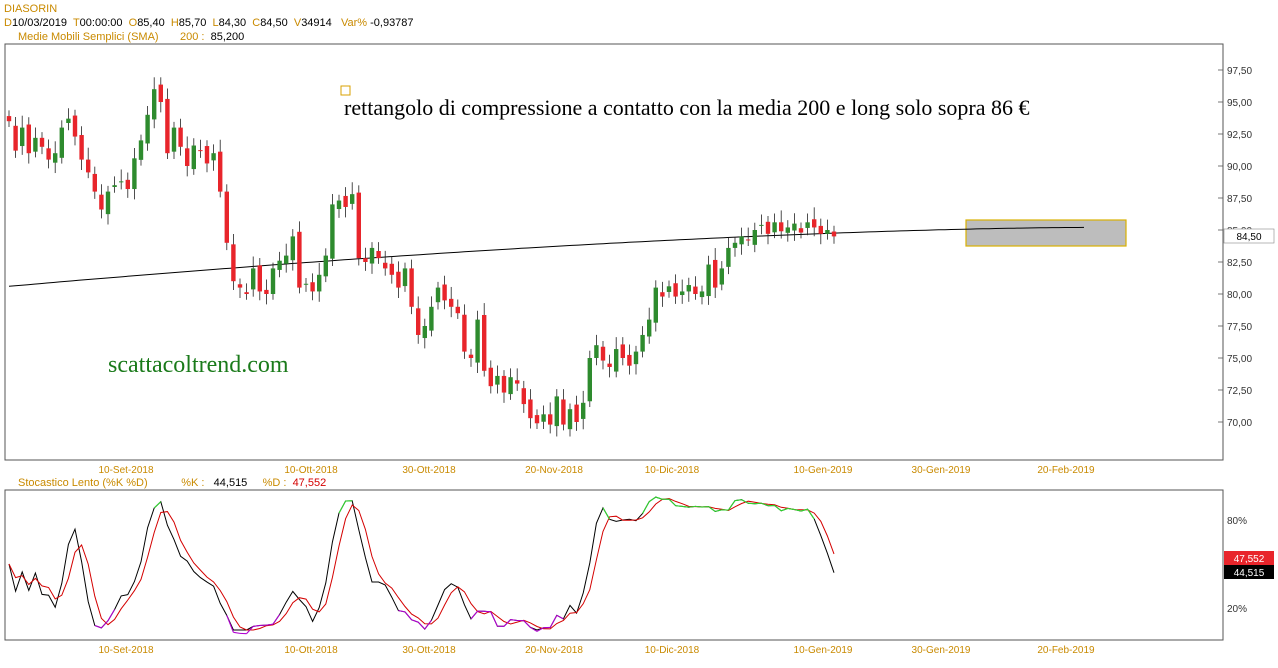  What do you see at coordinates (1239, 199) in the screenshot?
I see `y-tick-label: 87,50` at bounding box center [1239, 199].